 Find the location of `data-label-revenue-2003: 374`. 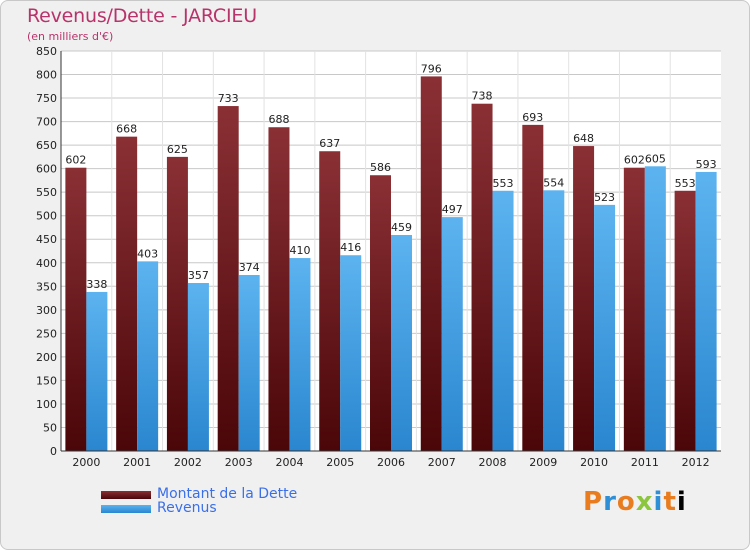

data-label-revenue-2003: 374 is located at coordinates (249, 267).